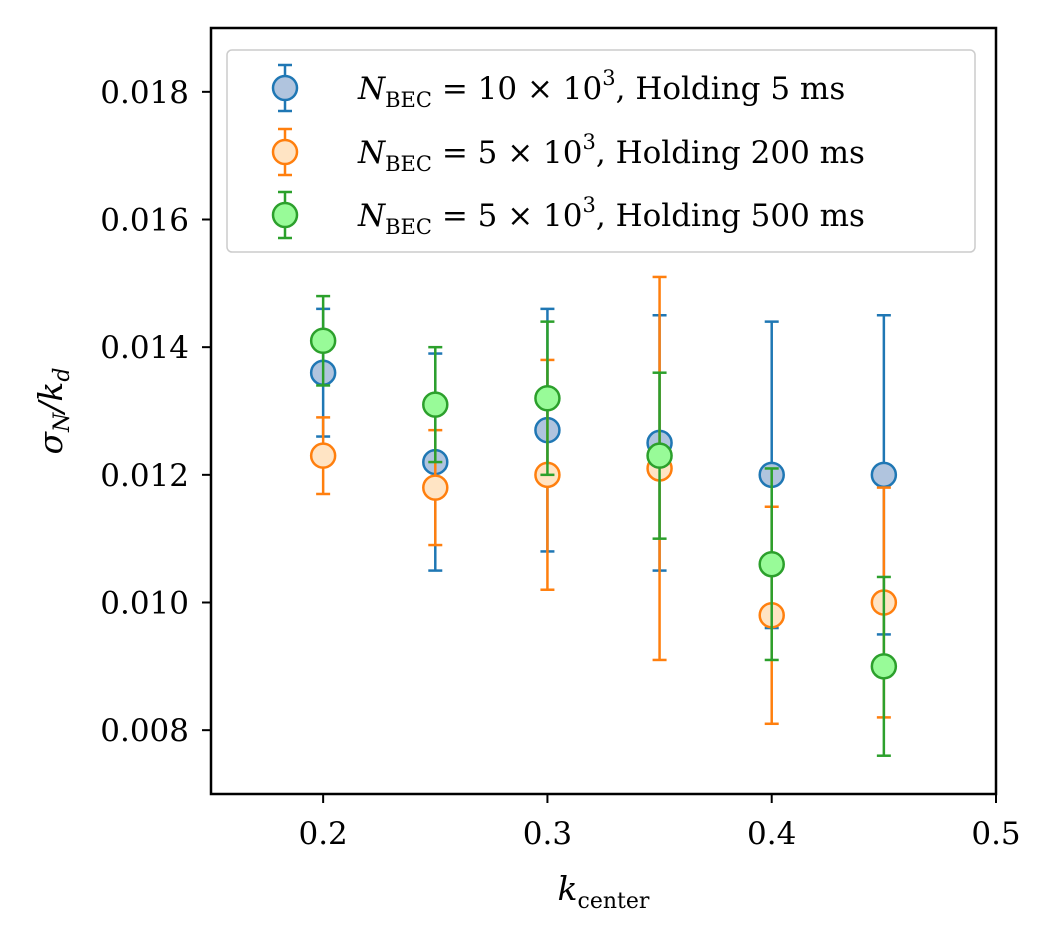  Describe the element at coordinates (547, 834) in the screenshot. I see `x-tick-label: 0.3` at that location.